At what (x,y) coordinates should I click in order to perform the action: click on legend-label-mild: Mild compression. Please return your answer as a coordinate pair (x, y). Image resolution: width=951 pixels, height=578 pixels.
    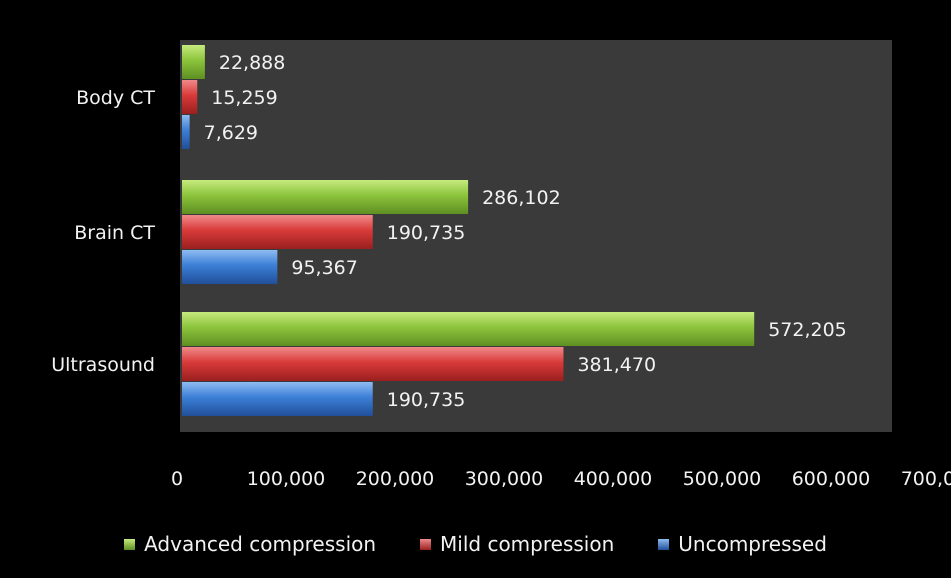
    Looking at the image, I should click on (527, 544).